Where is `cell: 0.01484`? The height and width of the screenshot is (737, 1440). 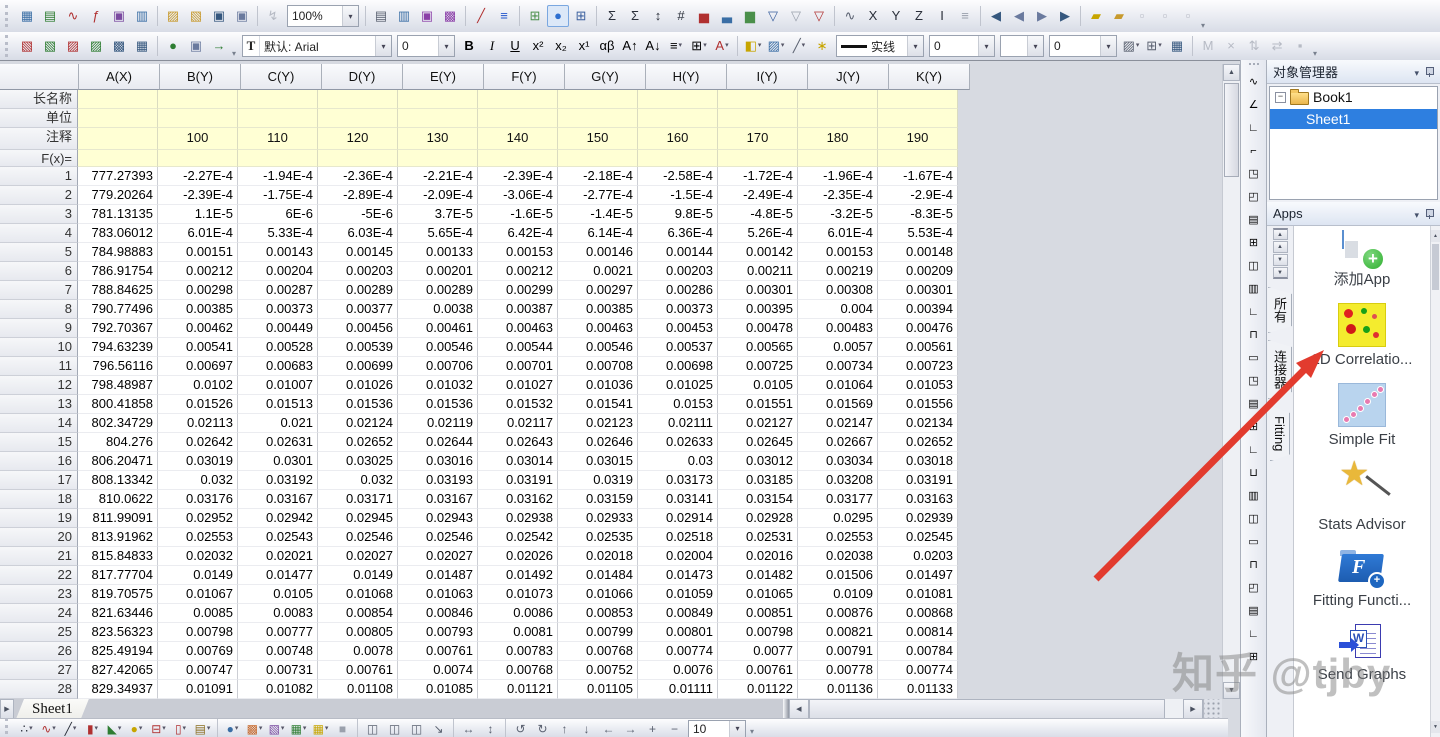 cell: 0.01484 is located at coordinates (598, 575).